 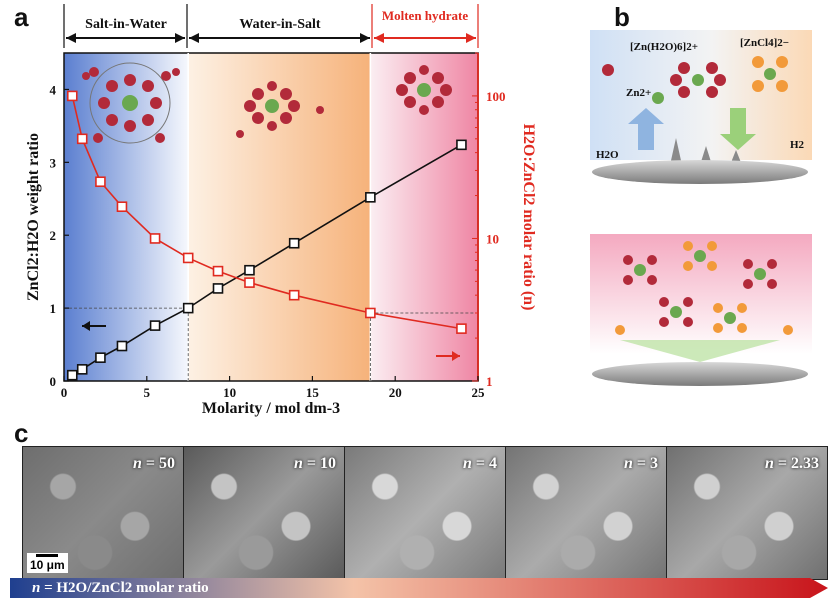 I want to click on sem-n-label: n = 4, so click(x=479, y=463).